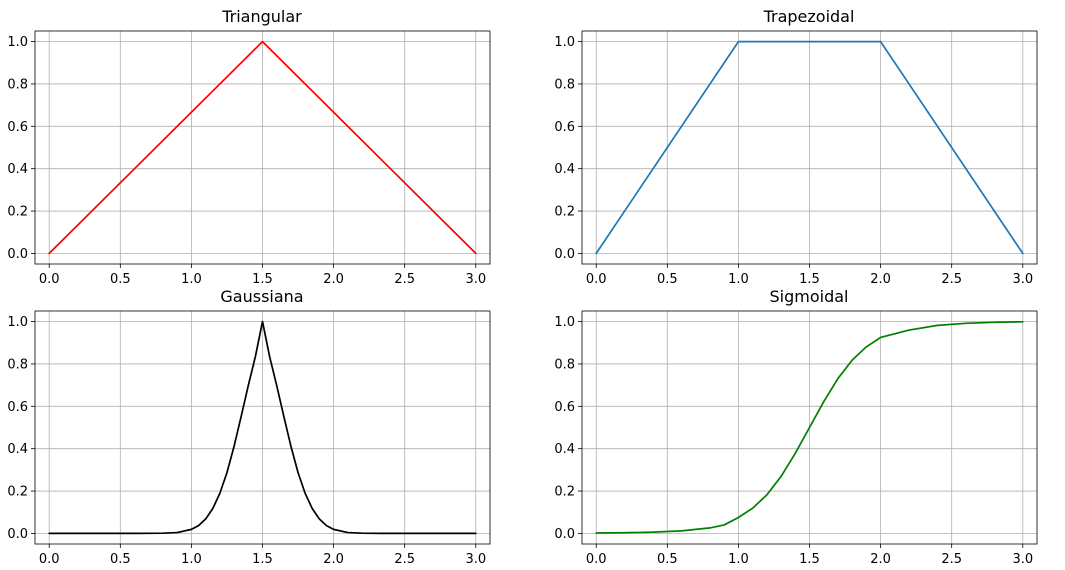 This screenshot has height=570, width=1065. I want to click on chart-title: Trapezoidal, so click(809, 16).